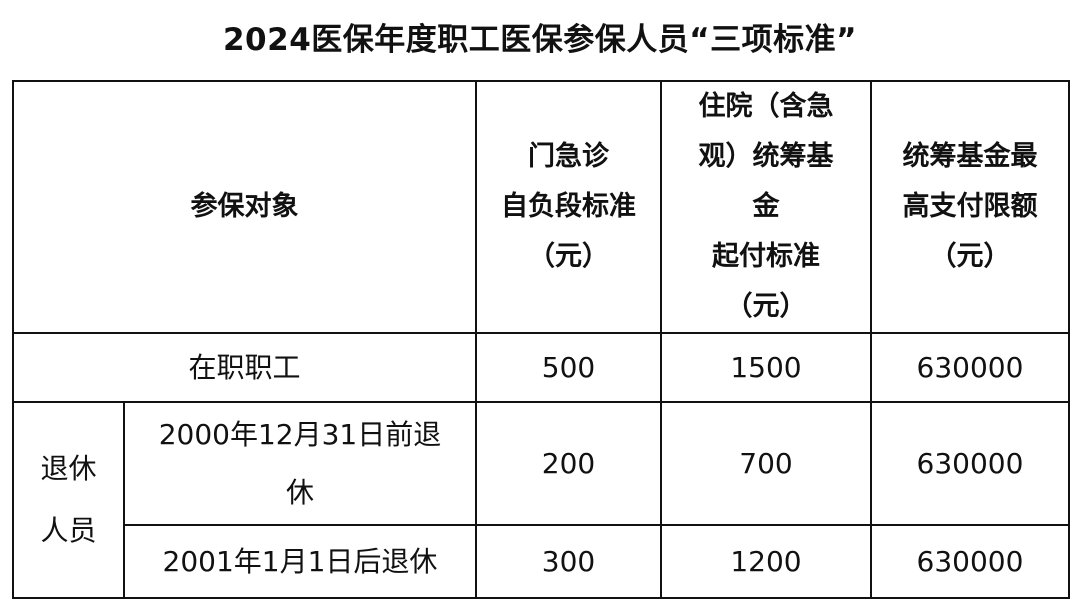 The image size is (1080, 612). Describe the element at coordinates (300, 463) in the screenshot. I see `row-label: 2000年12月31日前退 休` at that location.